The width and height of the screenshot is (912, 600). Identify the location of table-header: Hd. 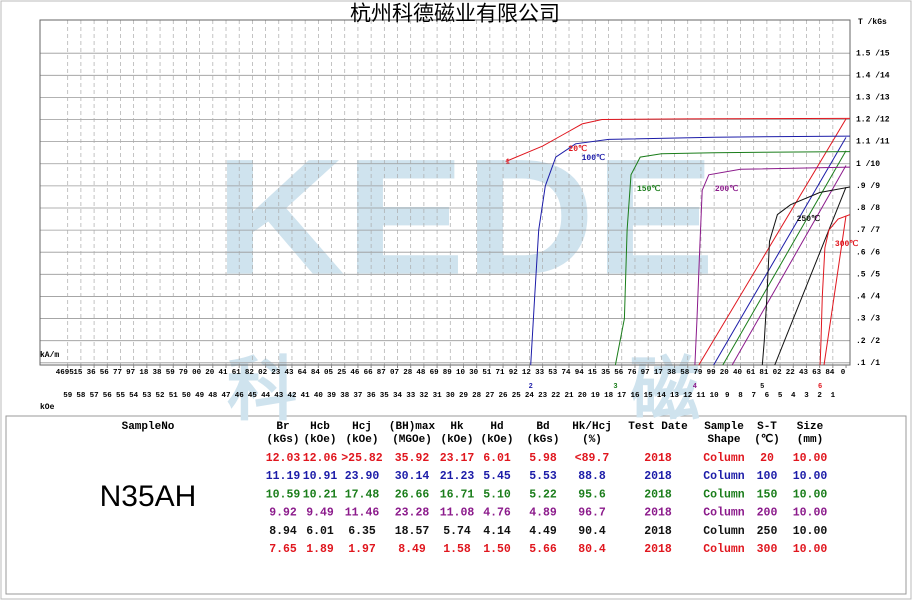
(496, 427).